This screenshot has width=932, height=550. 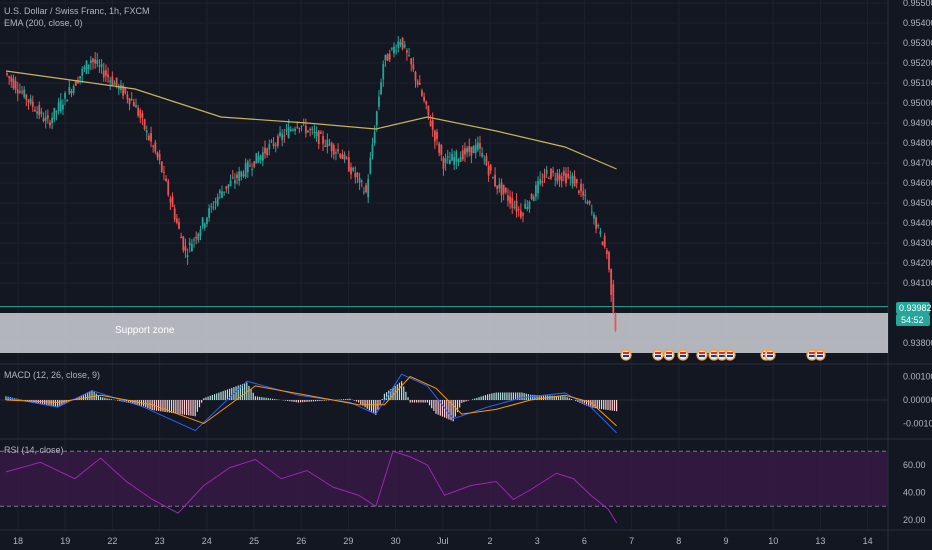 I want to click on last-price-badge, so click(x=913, y=308).